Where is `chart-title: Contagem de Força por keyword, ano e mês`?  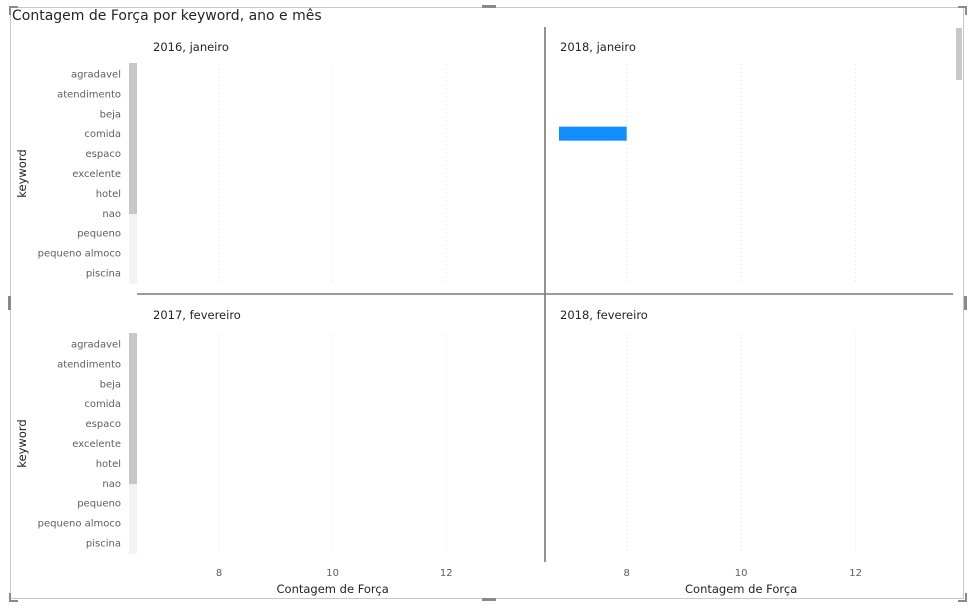
chart-title: Contagem de Força por keyword, ano e mês is located at coordinates (167, 16).